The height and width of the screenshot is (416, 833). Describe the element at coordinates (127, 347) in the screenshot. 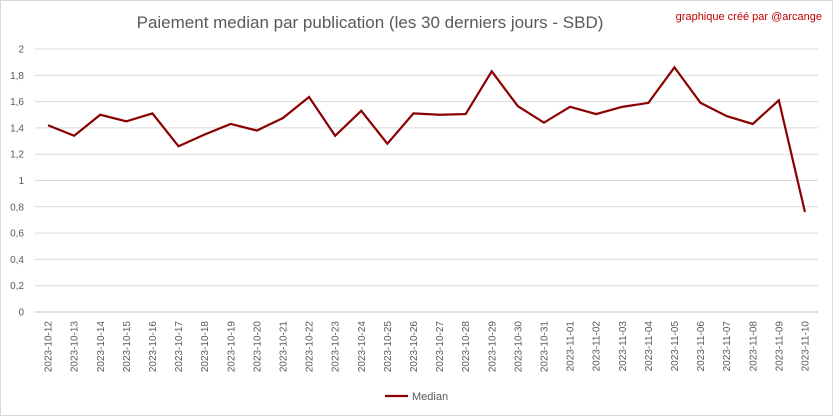

I see `x-tick-label: 2023-10-15` at that location.